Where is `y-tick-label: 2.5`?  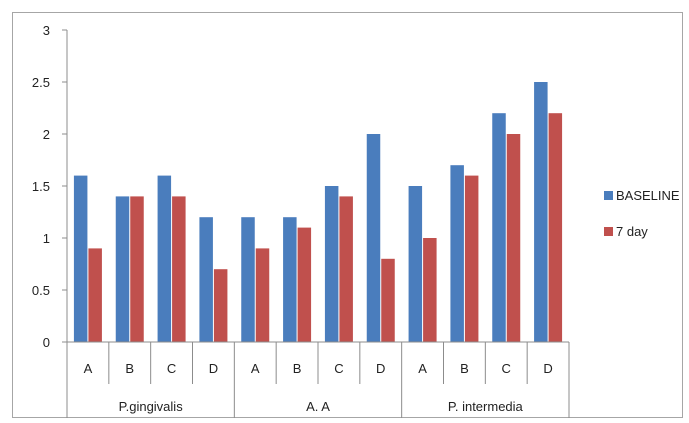 y-tick-label: 2.5 is located at coordinates (41, 82).